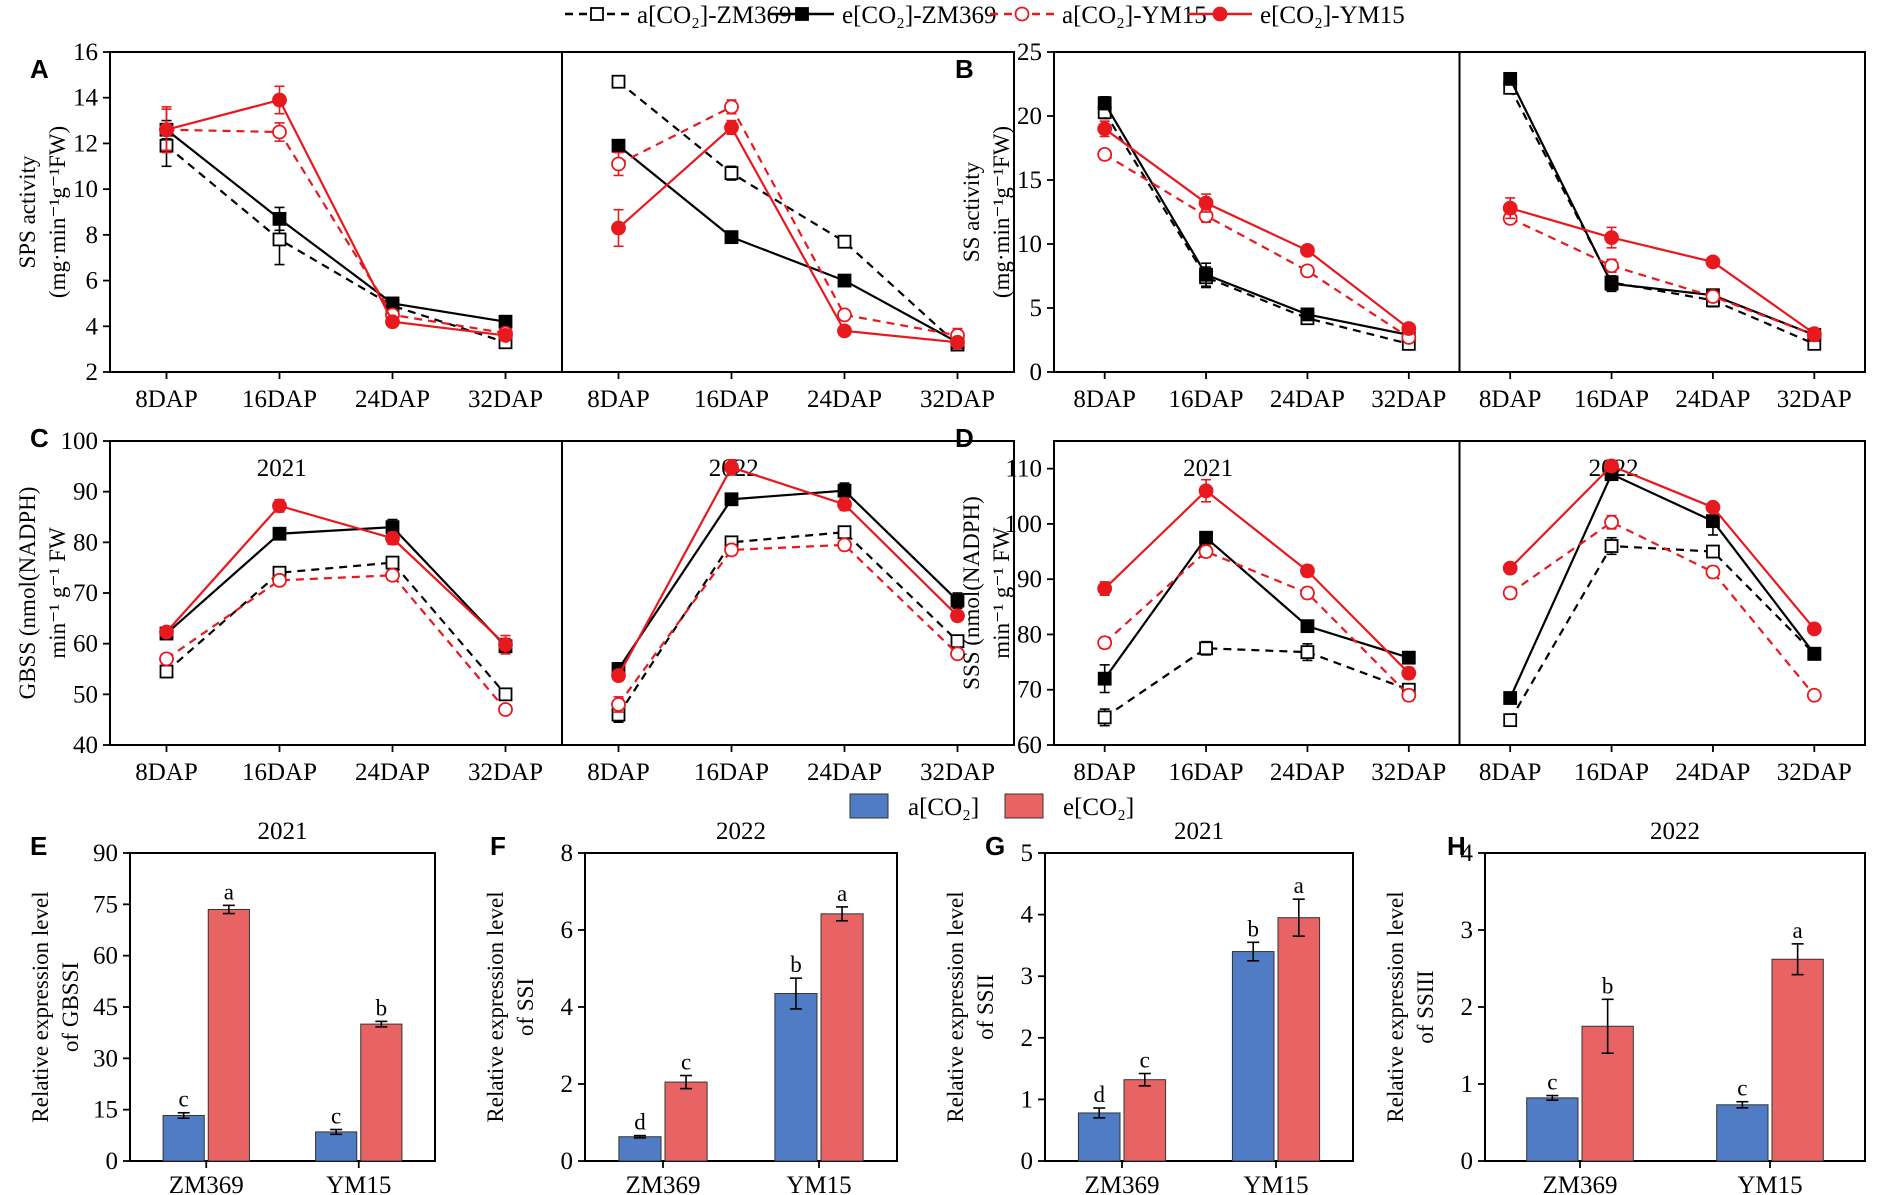 This screenshot has width=1890, height=1195. I want to click on significance-letter: c, so click(1145, 1060).